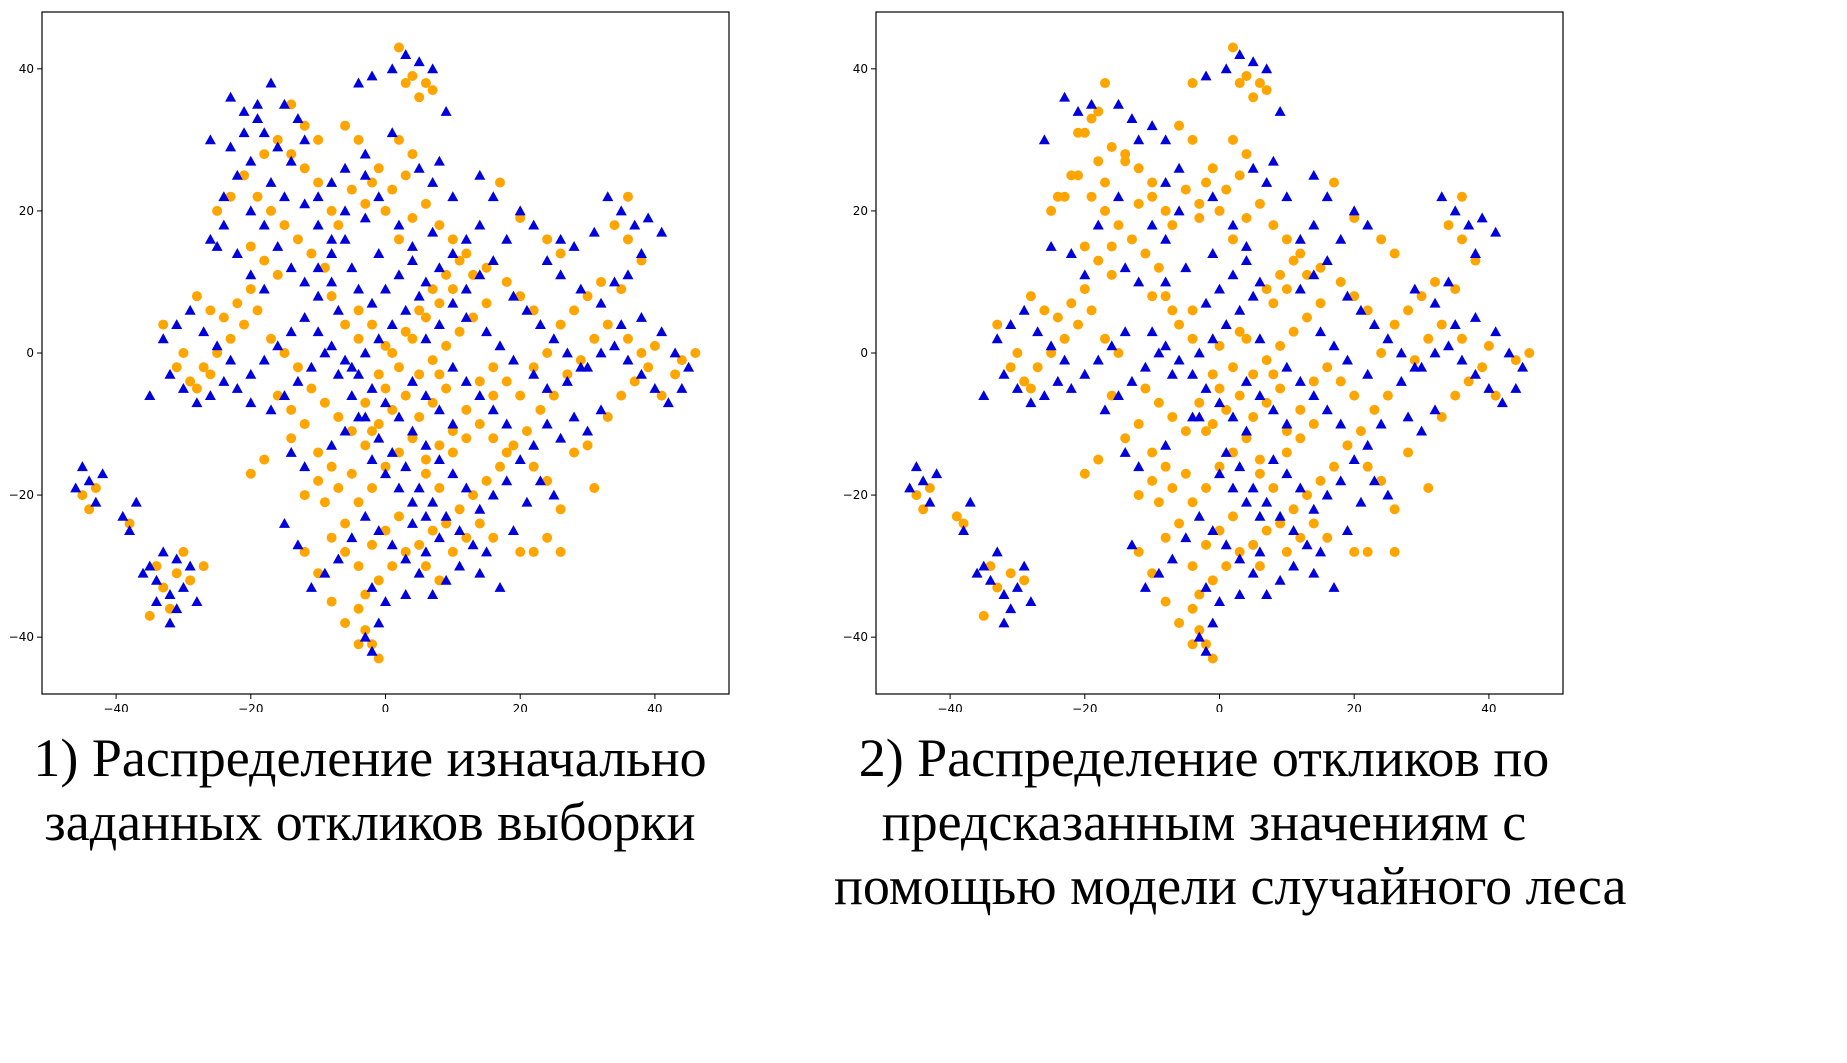 The width and height of the screenshot is (1847, 1063). What do you see at coordinates (855, 637) in the screenshot?
I see `right-y-tick-label: −40` at bounding box center [855, 637].